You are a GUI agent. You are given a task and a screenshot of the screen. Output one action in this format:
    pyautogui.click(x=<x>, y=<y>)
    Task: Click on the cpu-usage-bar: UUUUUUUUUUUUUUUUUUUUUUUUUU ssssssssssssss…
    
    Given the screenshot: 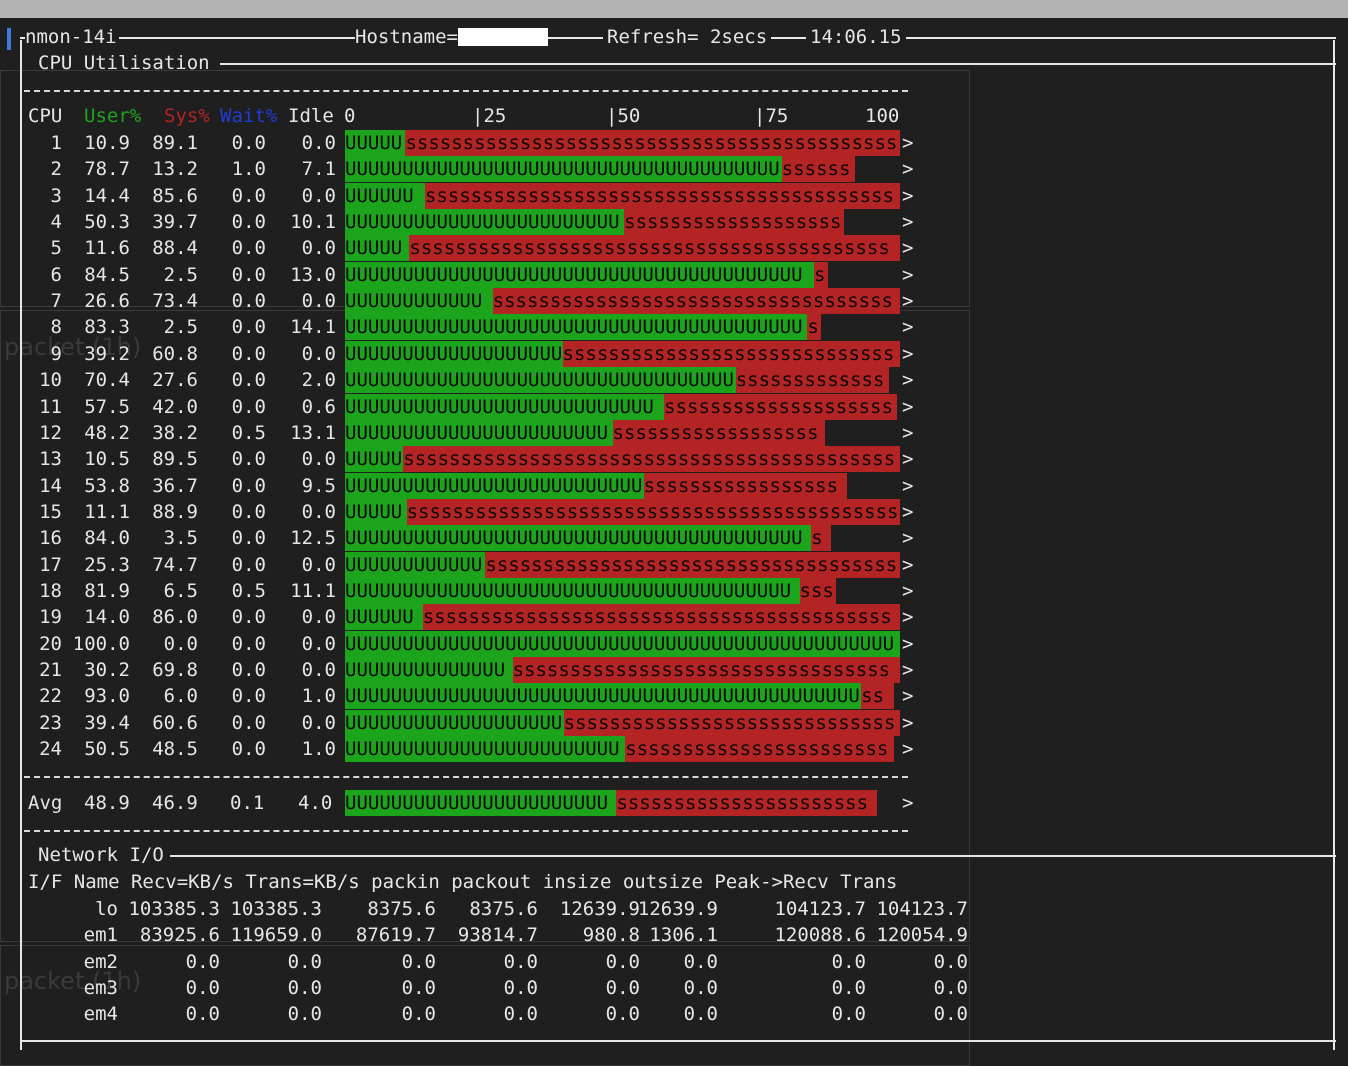 What is the action you would take?
    pyautogui.click(x=622, y=486)
    